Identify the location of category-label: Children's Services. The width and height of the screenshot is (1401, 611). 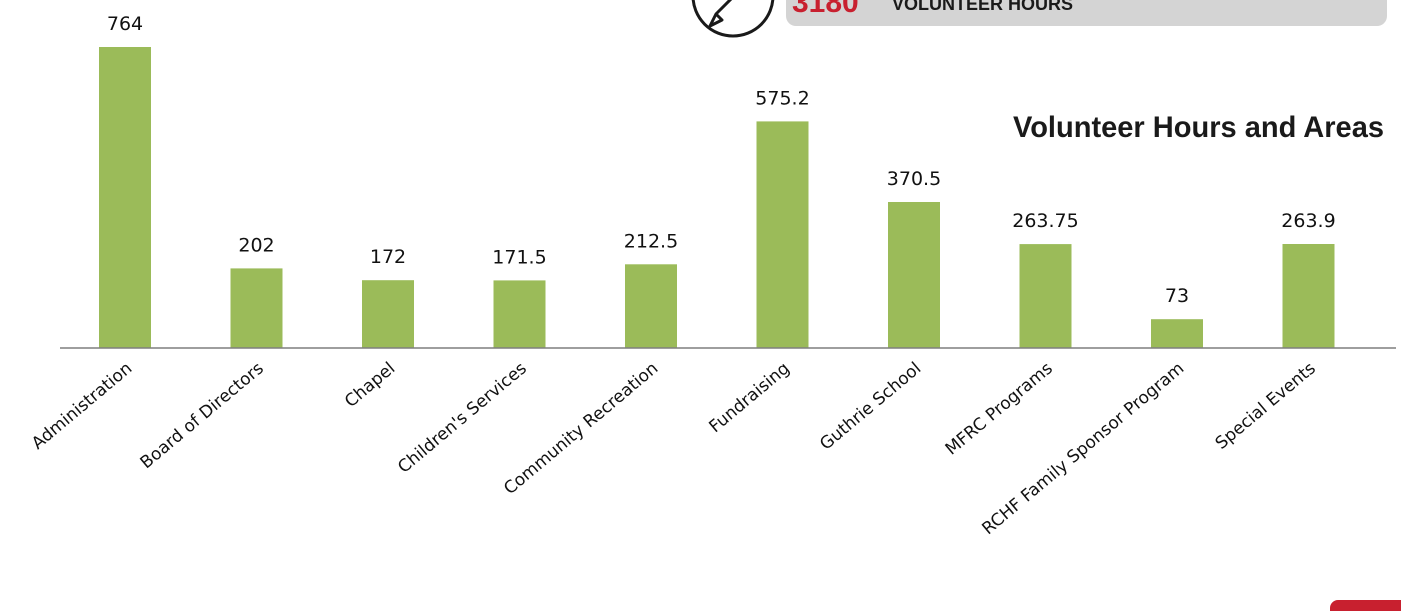
(462, 417).